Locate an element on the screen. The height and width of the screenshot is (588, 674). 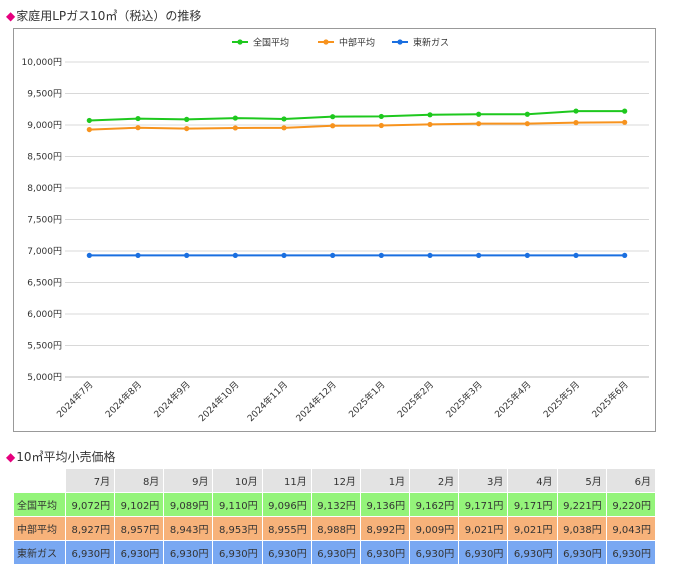
price-cell: 9,009円 is located at coordinates (434, 528).